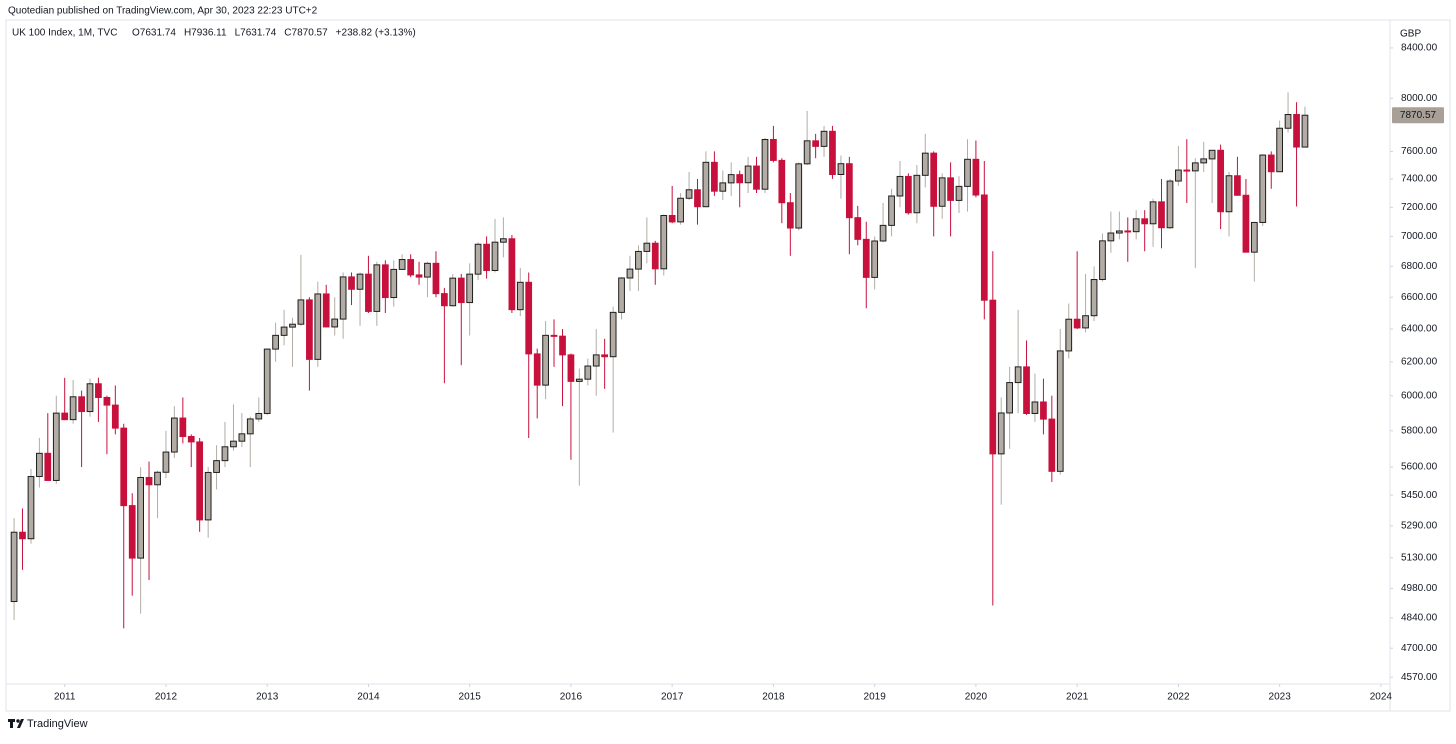  I want to click on y-tick-label: 7600.00, so click(1419, 151).